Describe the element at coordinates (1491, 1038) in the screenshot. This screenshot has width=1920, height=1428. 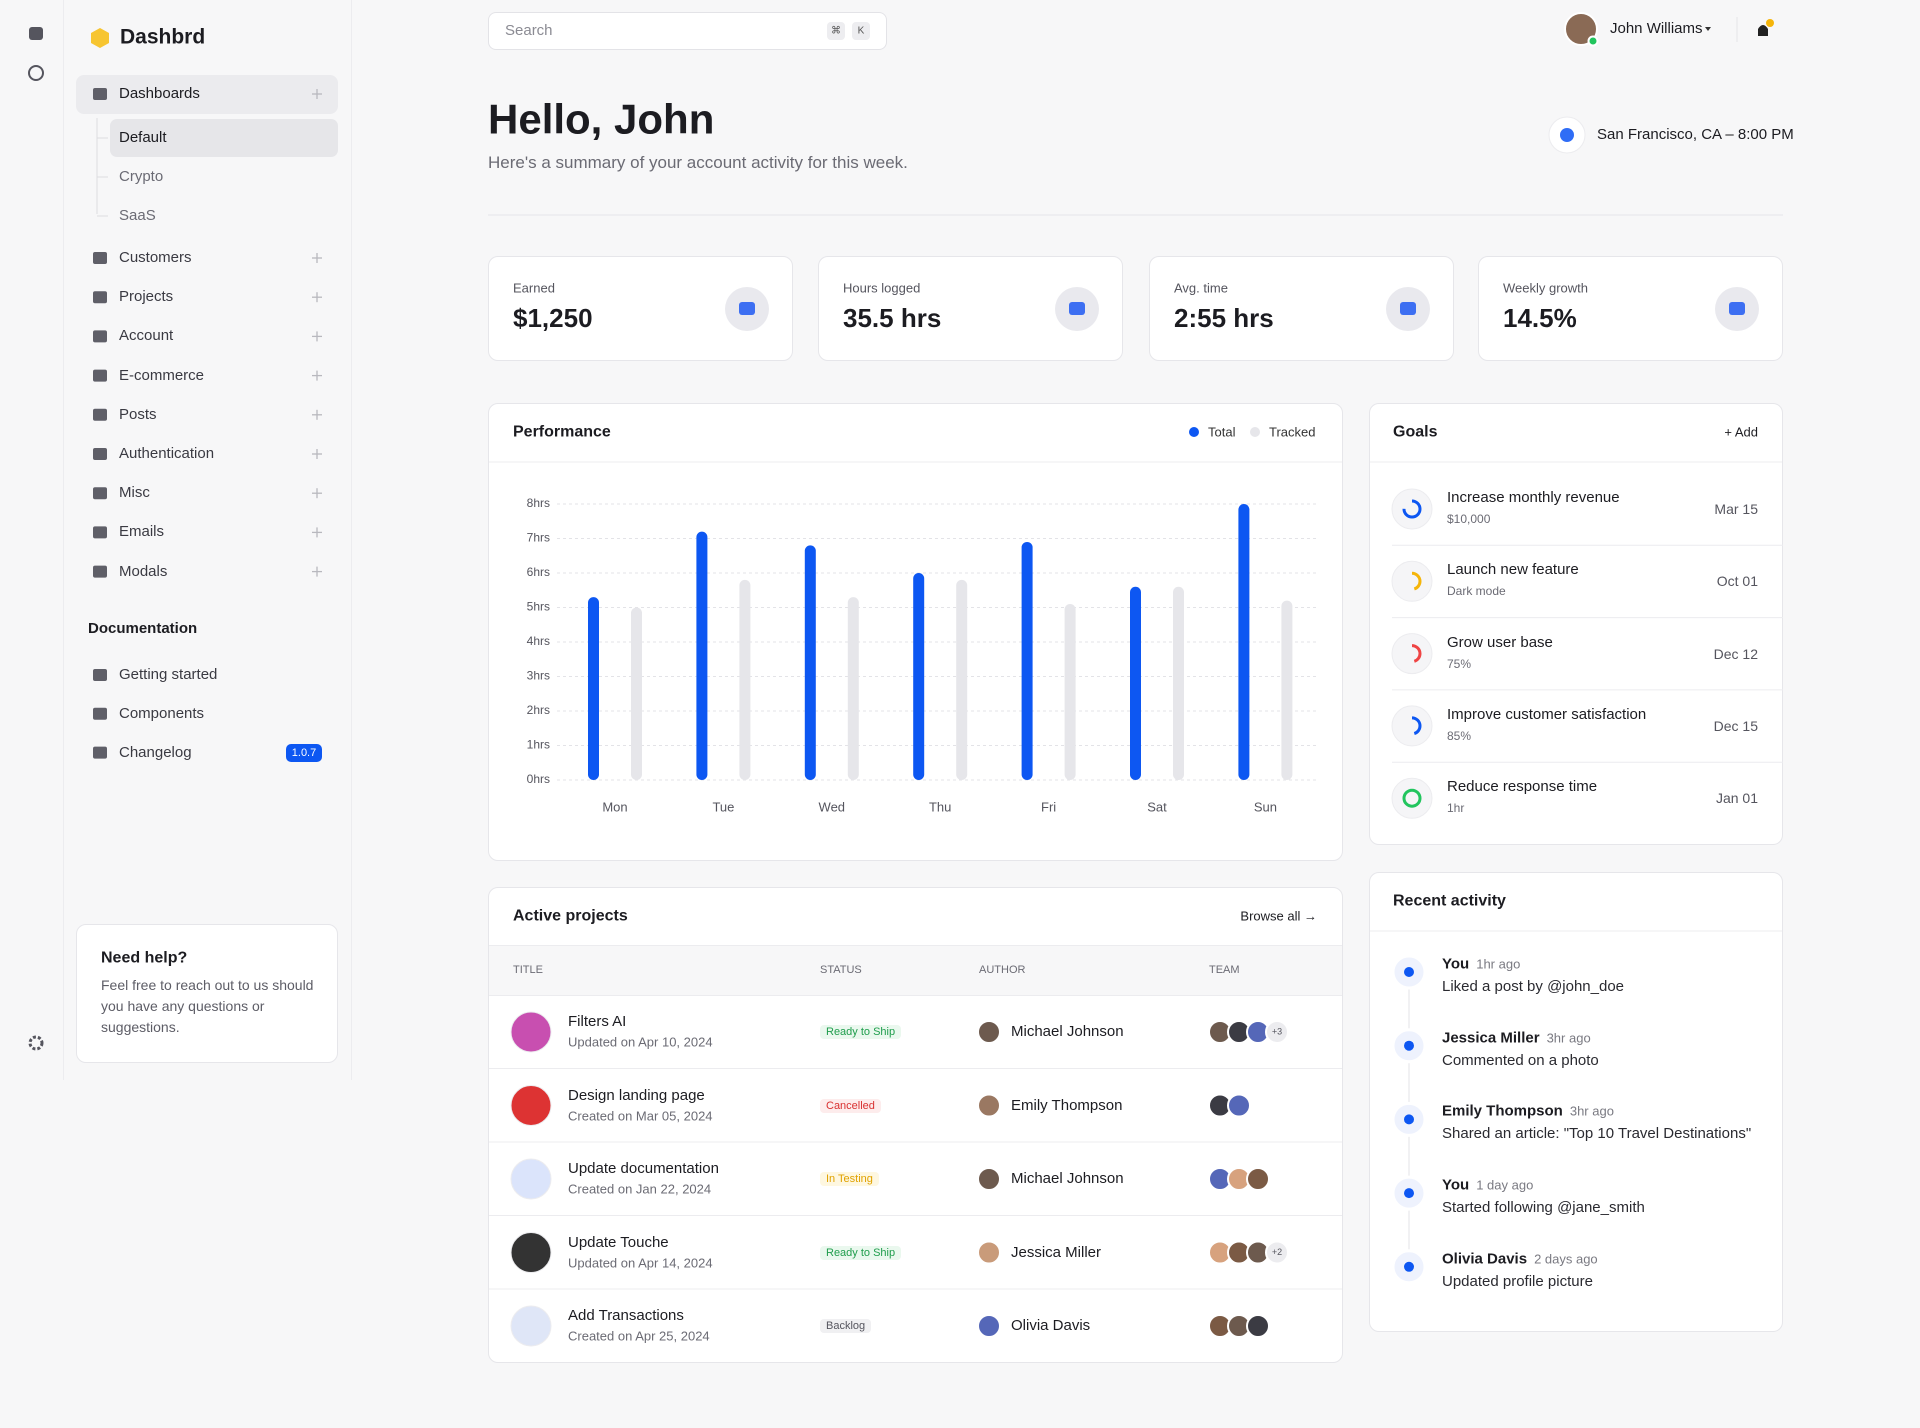
I see `activity-user: Jessica Miller` at that location.